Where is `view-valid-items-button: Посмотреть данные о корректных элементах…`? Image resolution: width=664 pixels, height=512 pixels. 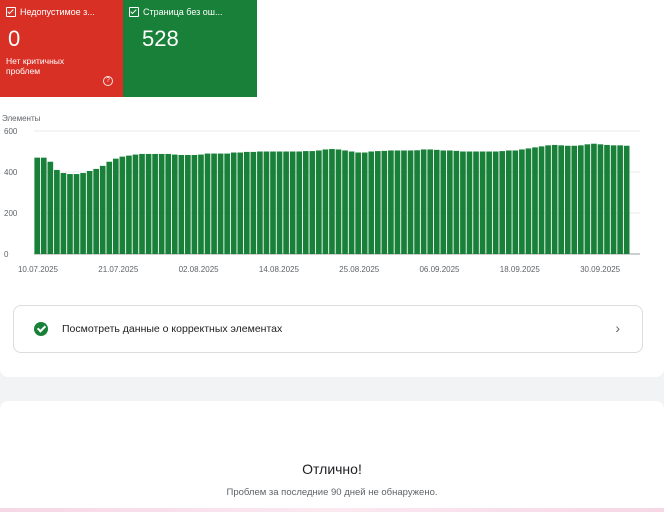
view-valid-items-button: Посмотреть данные о корректных элементах… is located at coordinates (328, 329).